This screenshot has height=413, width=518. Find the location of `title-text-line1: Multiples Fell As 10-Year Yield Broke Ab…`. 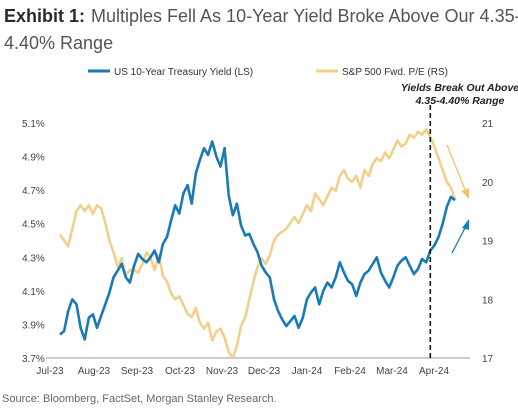

title-text-line1: Multiples Fell As 10-Year Yield Broke Ab… is located at coordinates (304, 16).